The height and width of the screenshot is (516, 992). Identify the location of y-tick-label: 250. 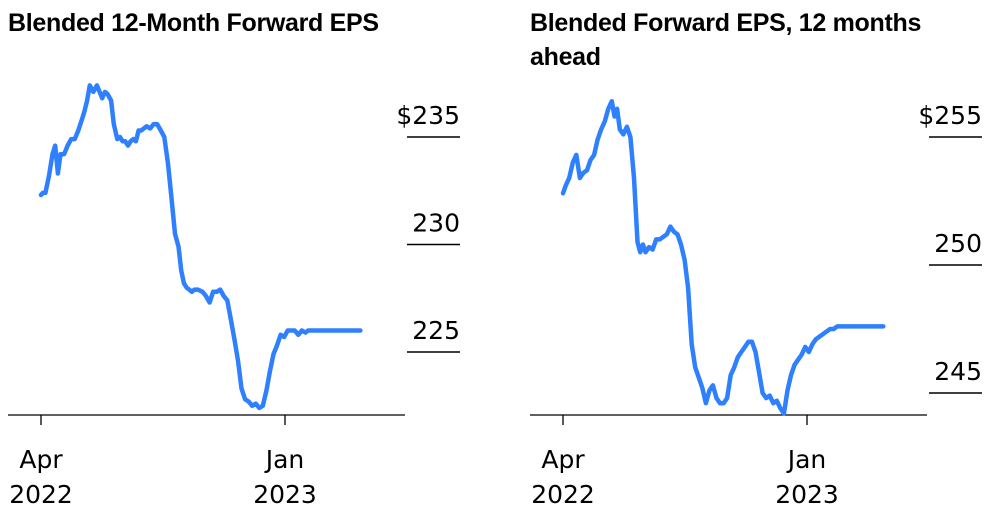
(958, 243).